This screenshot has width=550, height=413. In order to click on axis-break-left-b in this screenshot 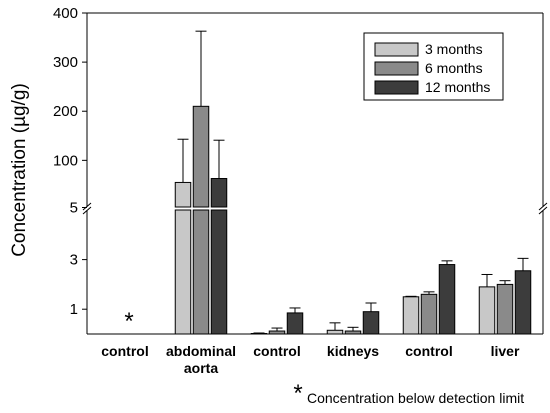, I will do `click(87, 210)`.